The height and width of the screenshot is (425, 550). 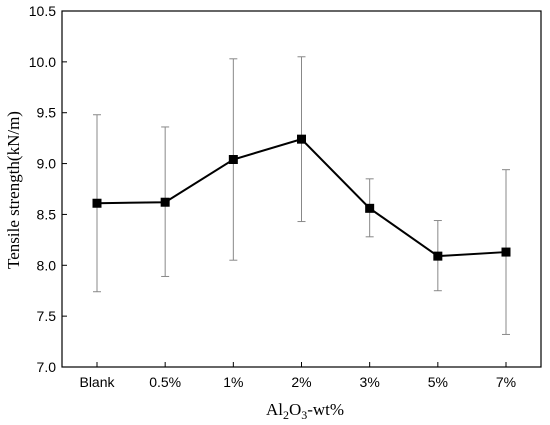 What do you see at coordinates (233, 382) in the screenshot?
I see `x-tick-label: 1%` at bounding box center [233, 382].